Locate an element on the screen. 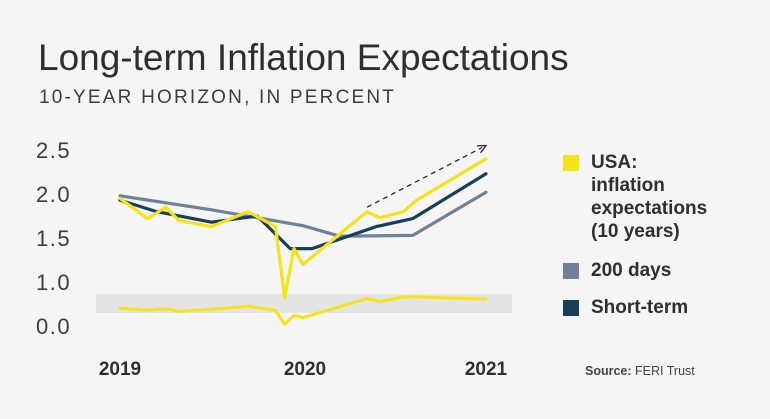  legend-swatch-usa is located at coordinates (571, 163).